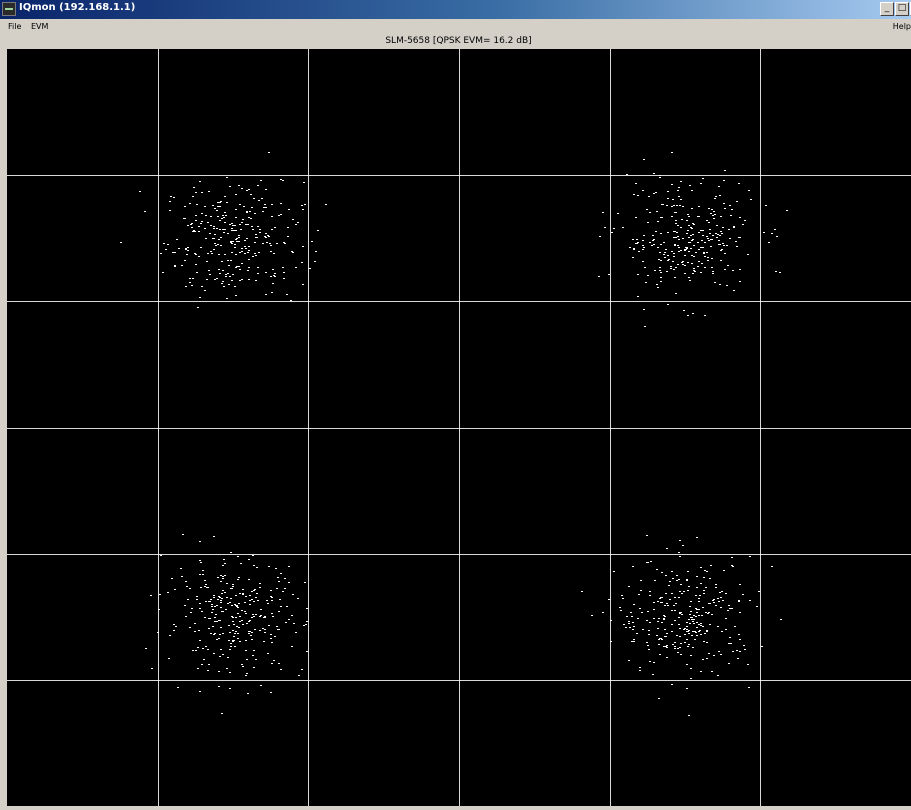 The width and height of the screenshot is (911, 810). What do you see at coordinates (887, 9) in the screenshot?
I see `minimize-button: _` at bounding box center [887, 9].